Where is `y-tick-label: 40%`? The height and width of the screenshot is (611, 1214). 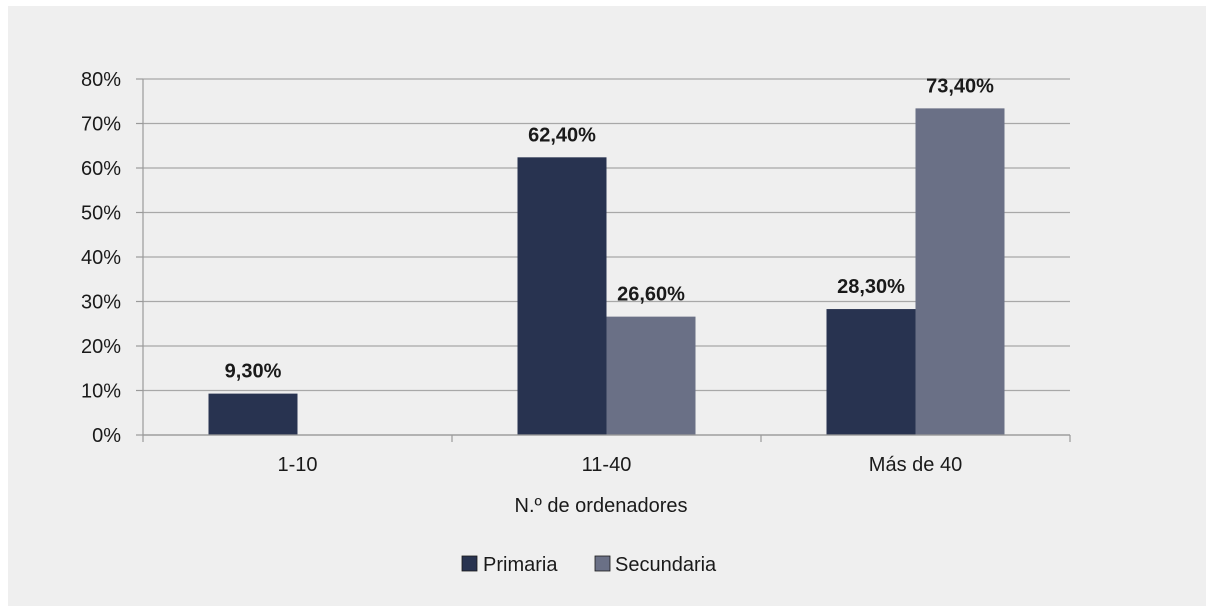 y-tick-label: 40% is located at coordinates (101, 258).